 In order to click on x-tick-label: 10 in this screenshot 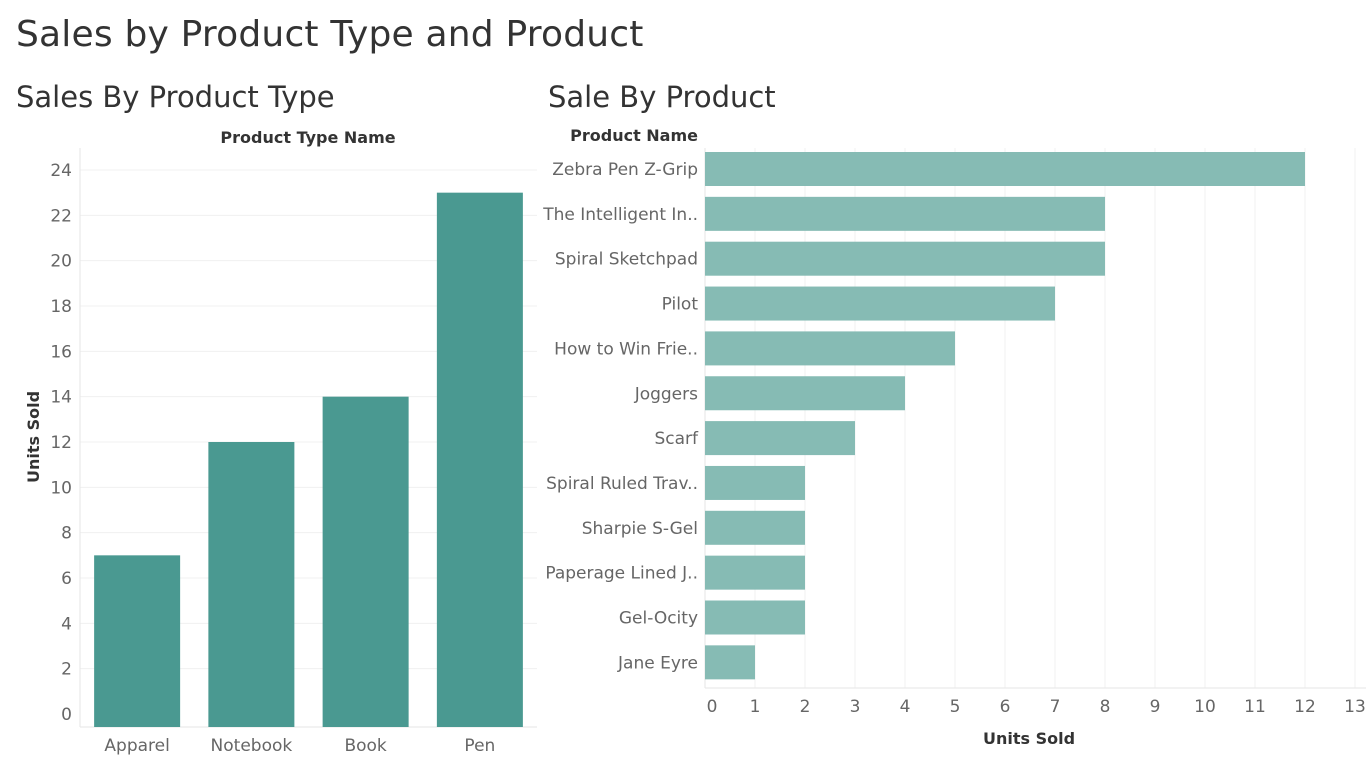, I will do `click(1205, 707)`.